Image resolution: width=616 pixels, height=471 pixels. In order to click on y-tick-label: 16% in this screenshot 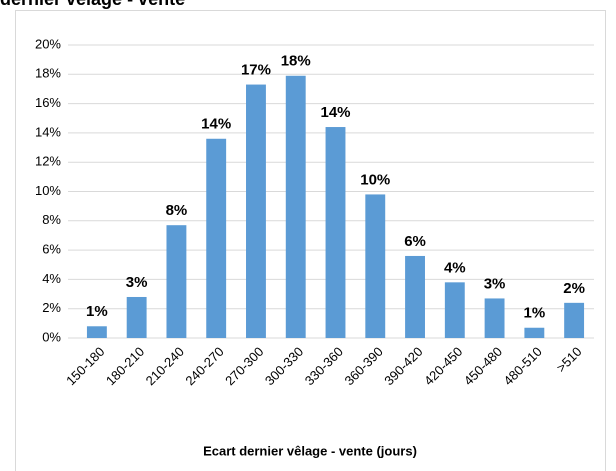, I will do `click(48, 102)`.